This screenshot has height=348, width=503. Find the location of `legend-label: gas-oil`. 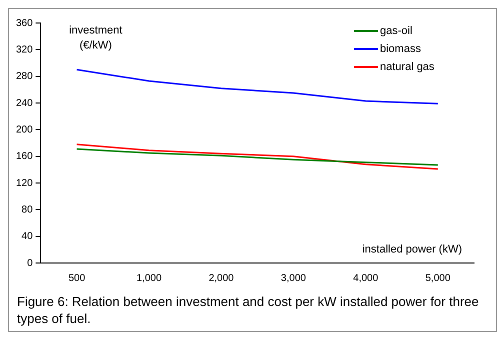

legend-label: gas-oil is located at coordinates (396, 31).